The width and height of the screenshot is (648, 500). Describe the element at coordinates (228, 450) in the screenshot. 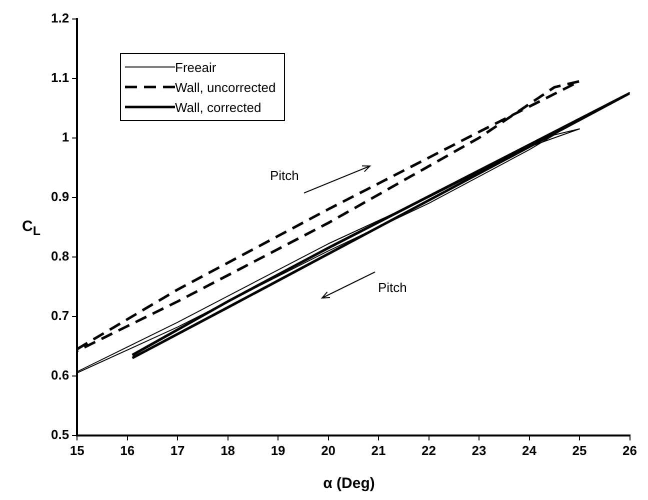

I see `x-tick-label: 18` at that location.